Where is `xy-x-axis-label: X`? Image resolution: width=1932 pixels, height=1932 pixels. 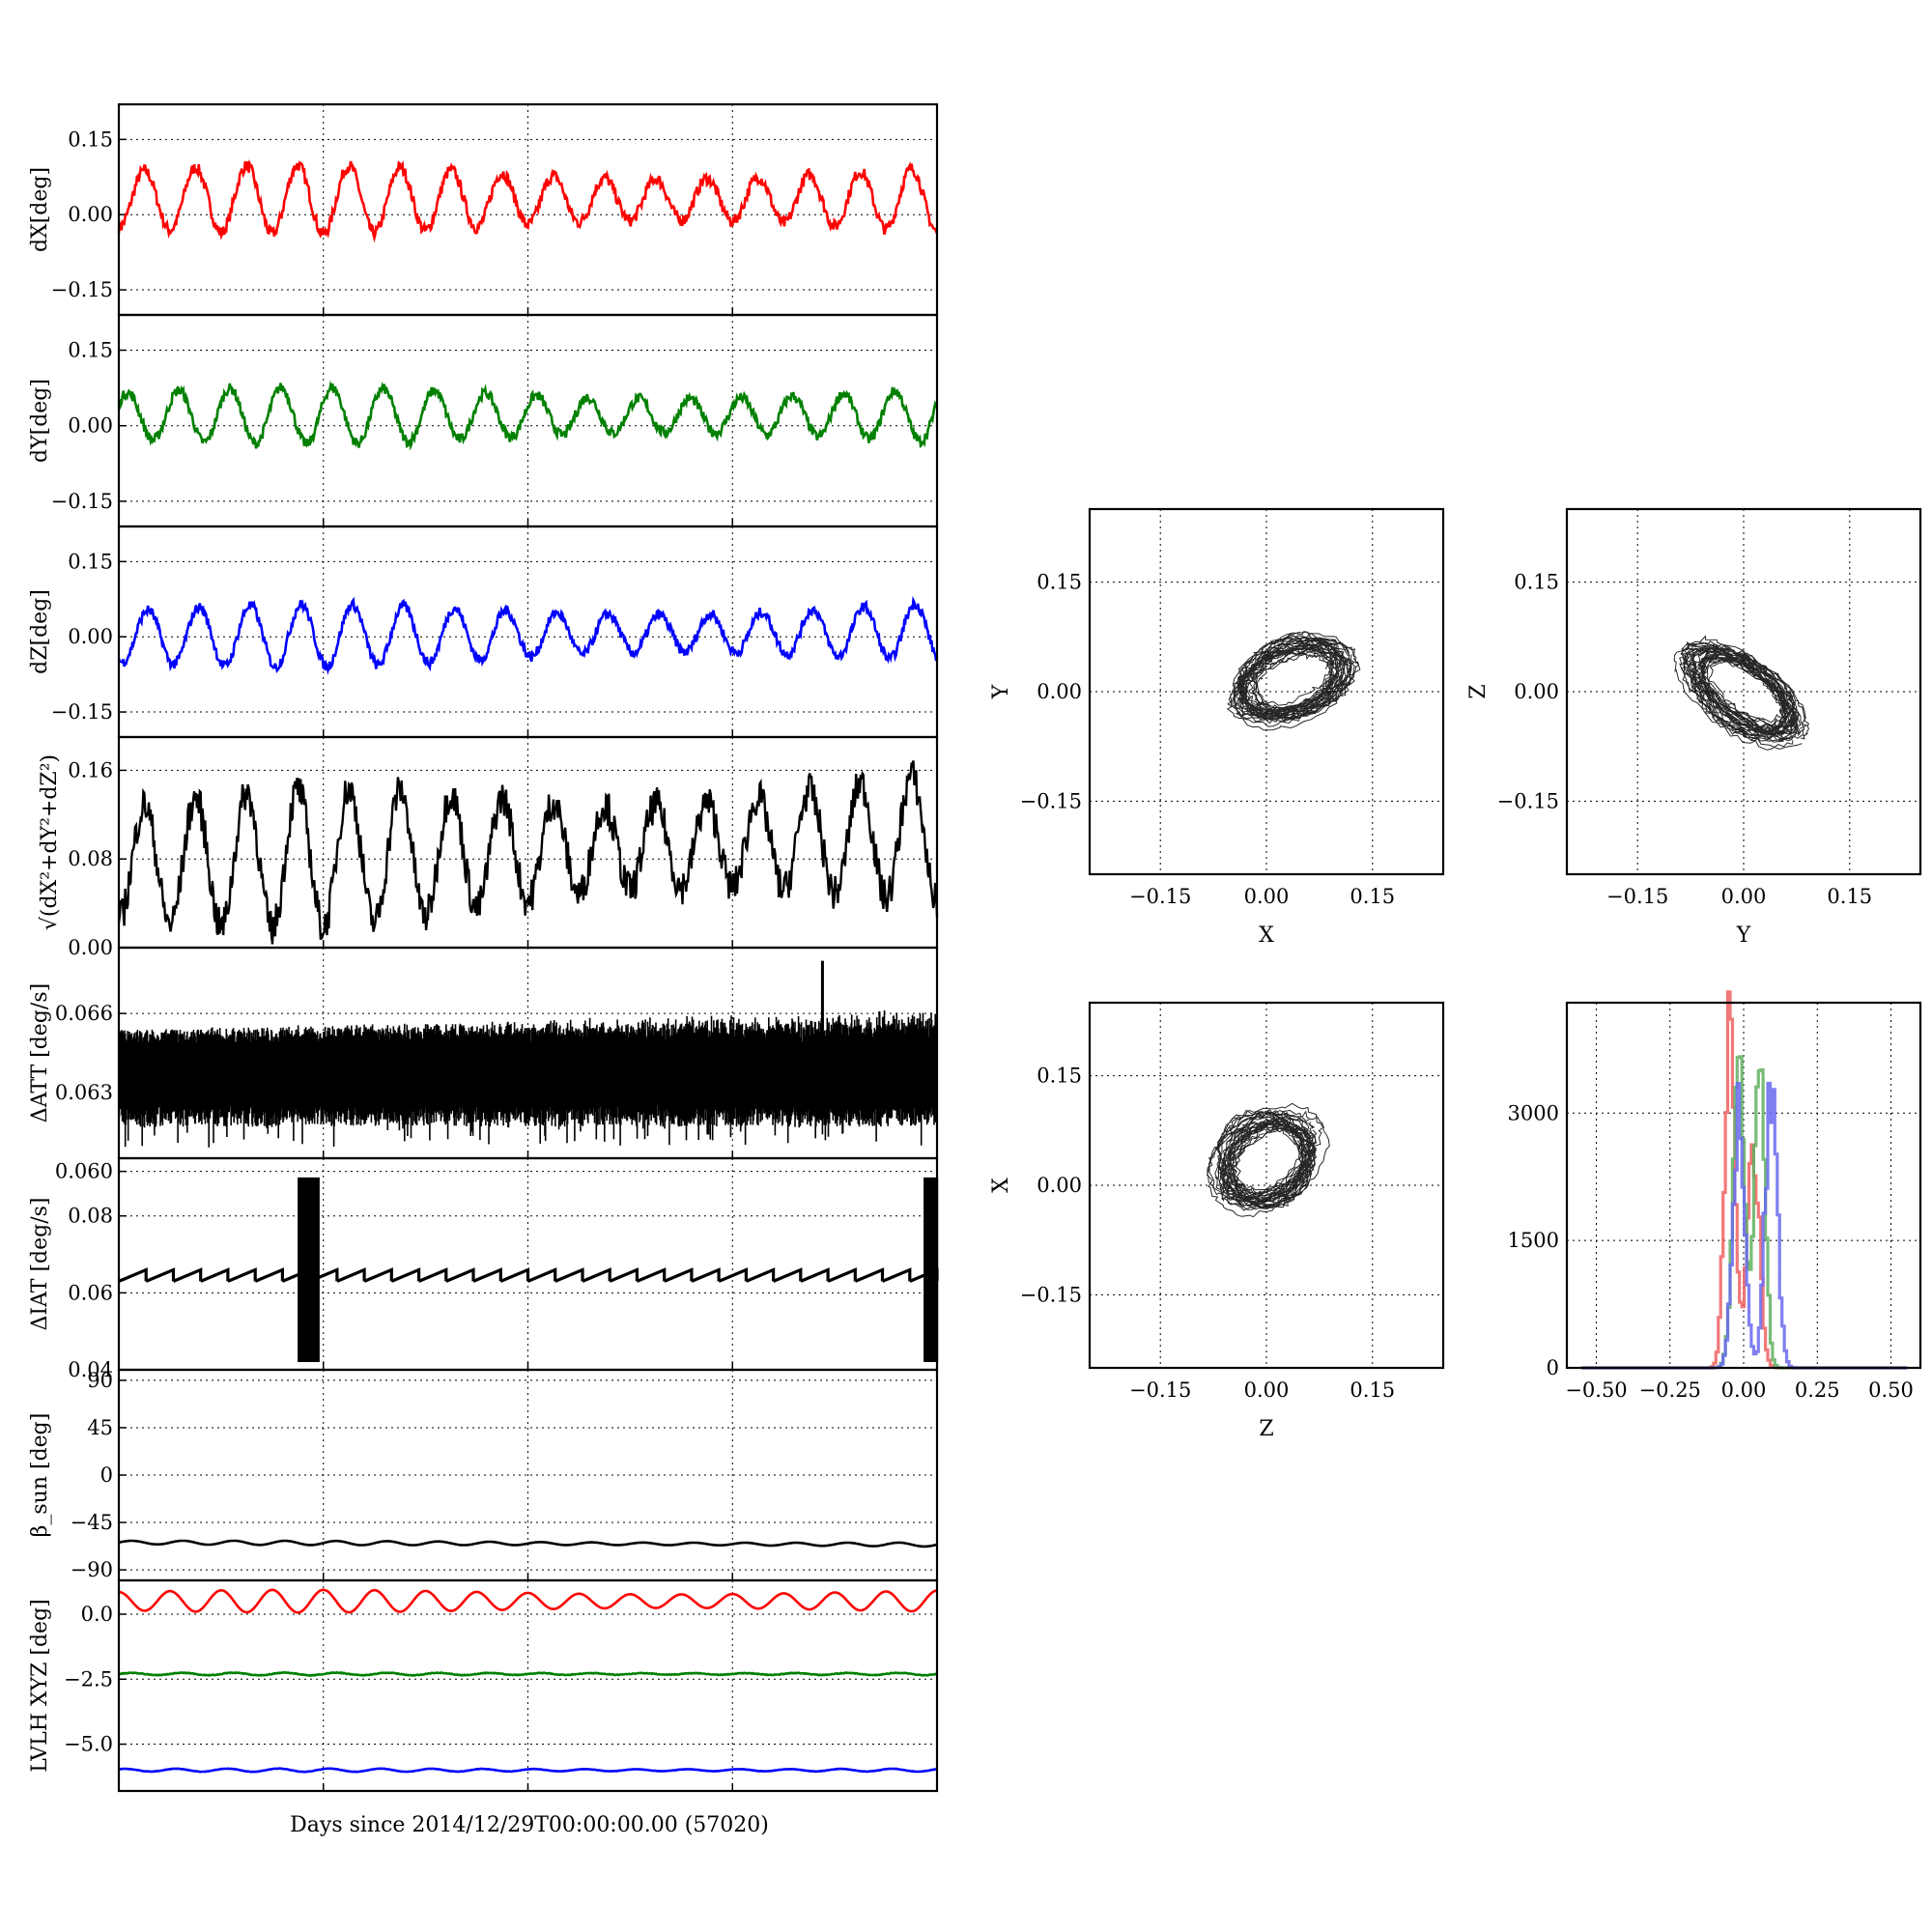 xy-x-axis-label: X is located at coordinates (1266, 935).